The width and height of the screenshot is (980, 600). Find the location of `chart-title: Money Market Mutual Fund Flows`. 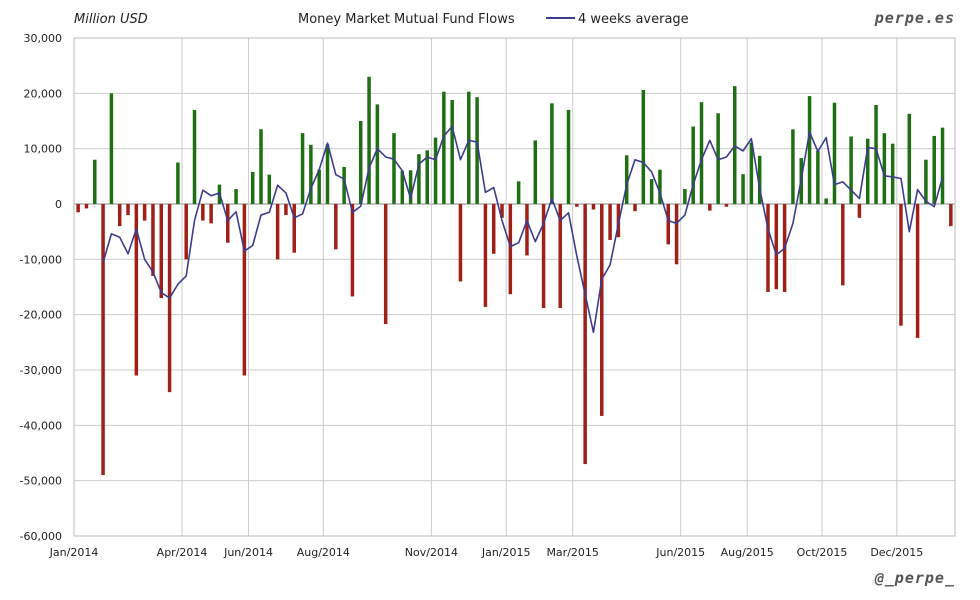

chart-title: Money Market Mutual Fund Flows is located at coordinates (406, 19).